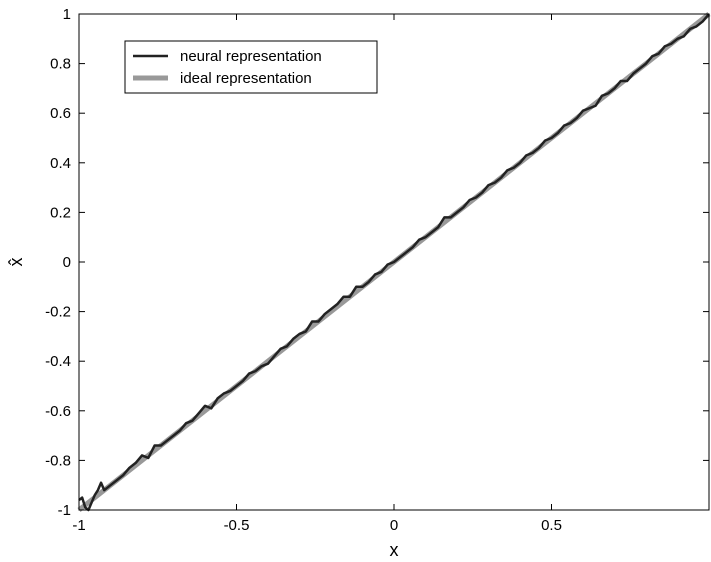 The width and height of the screenshot is (711, 562). I want to click on legend-label-neural: neural representation, so click(251, 56).